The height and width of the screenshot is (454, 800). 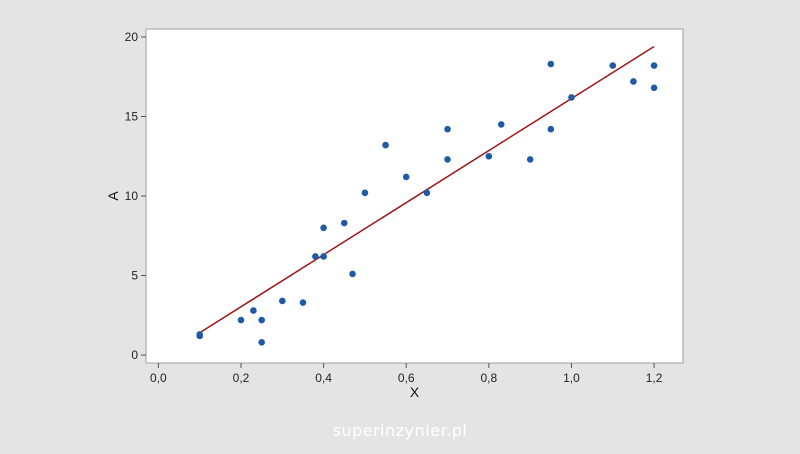 What do you see at coordinates (134, 355) in the screenshot?
I see `y-tick-label: 0` at bounding box center [134, 355].